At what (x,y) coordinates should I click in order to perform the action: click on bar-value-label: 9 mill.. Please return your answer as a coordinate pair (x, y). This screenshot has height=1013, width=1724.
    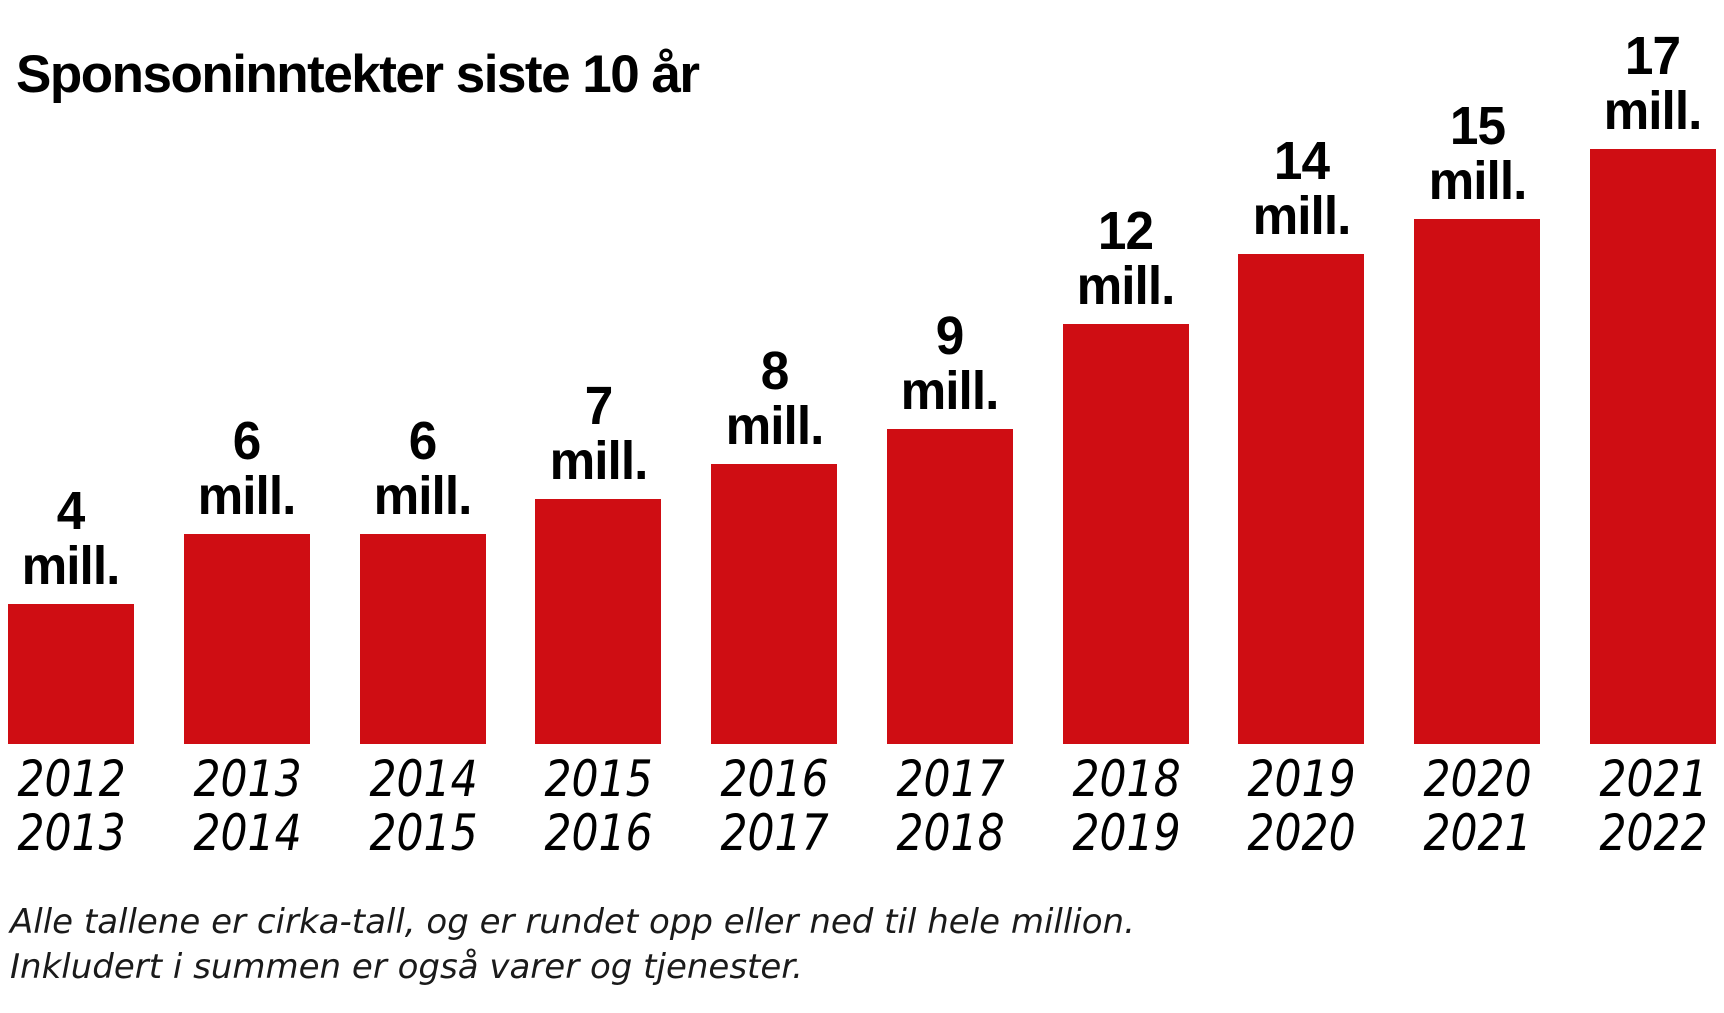
    Looking at the image, I should click on (950, 363).